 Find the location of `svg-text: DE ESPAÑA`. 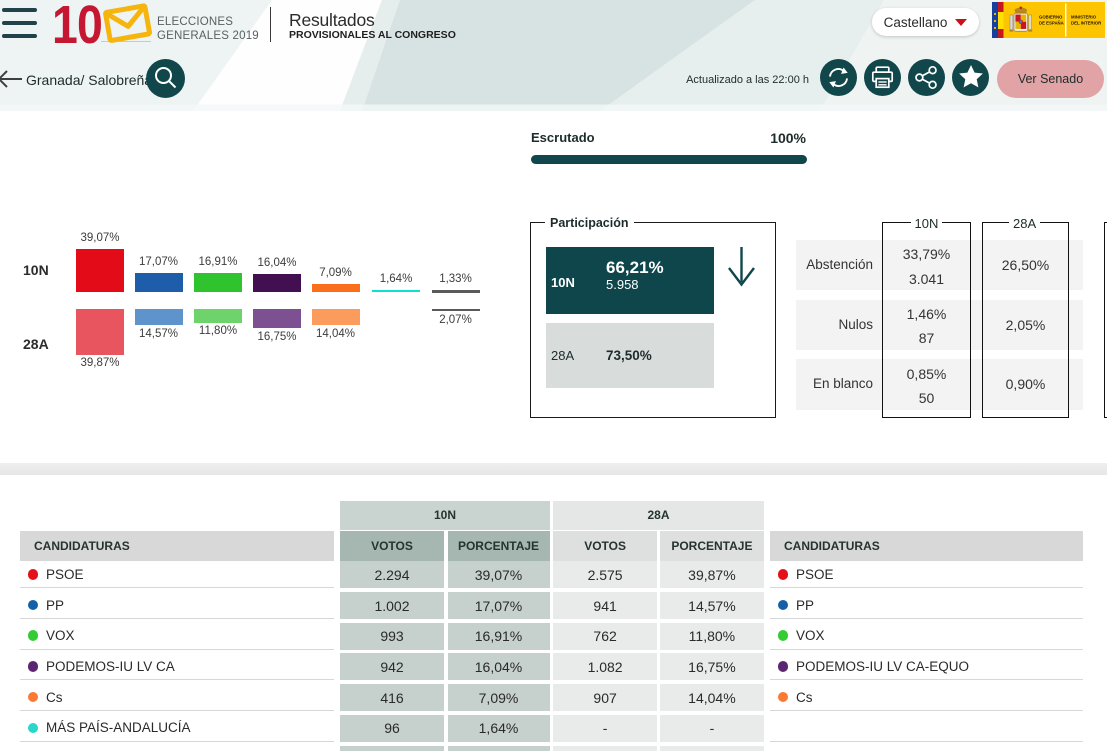

svg-text: DE ESPAÑA is located at coordinates (1051, 23).